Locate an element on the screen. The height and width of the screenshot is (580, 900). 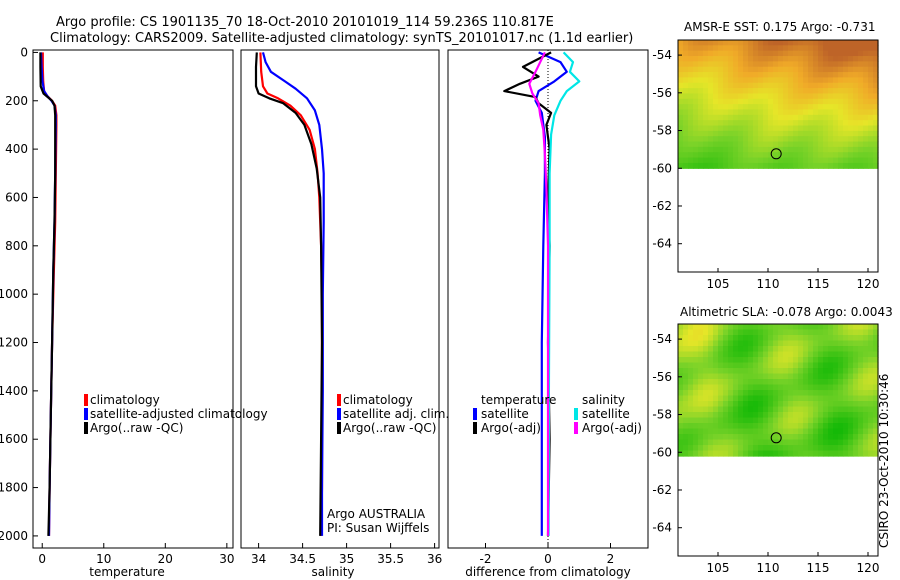
latitude-tick-label: -56 is located at coordinates (662, 93).